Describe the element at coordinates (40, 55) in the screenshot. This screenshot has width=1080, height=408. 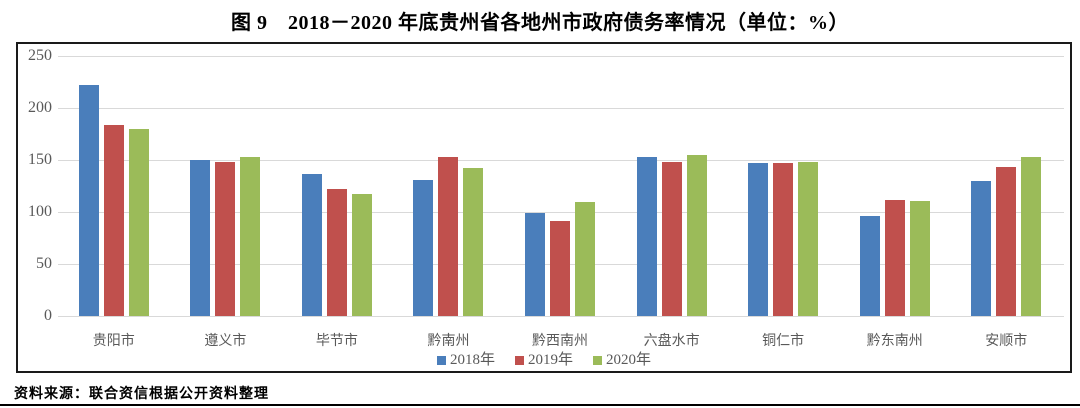
I see `y-axis-tick-label: 250` at that location.